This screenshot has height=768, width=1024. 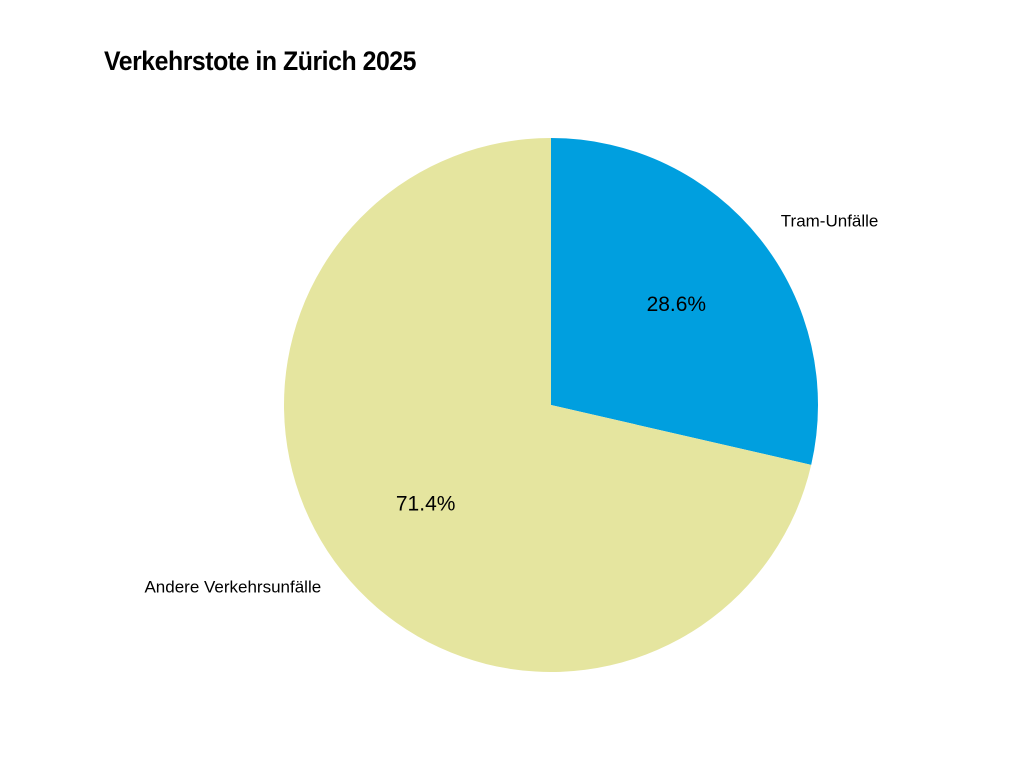 What do you see at coordinates (426, 503) in the screenshot?
I see `percent-label-andere-verkehrsunfalle: 71.4%` at bounding box center [426, 503].